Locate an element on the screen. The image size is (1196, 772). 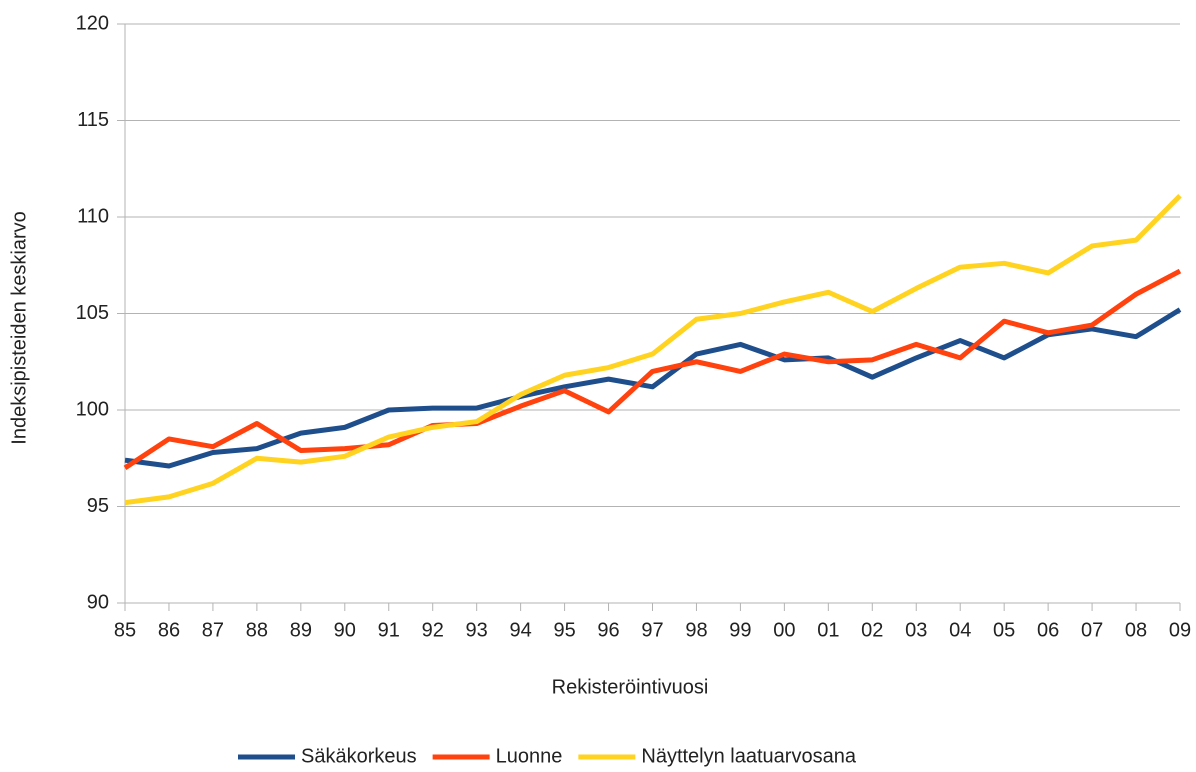
x-tick-label: 95 is located at coordinates (564, 630).